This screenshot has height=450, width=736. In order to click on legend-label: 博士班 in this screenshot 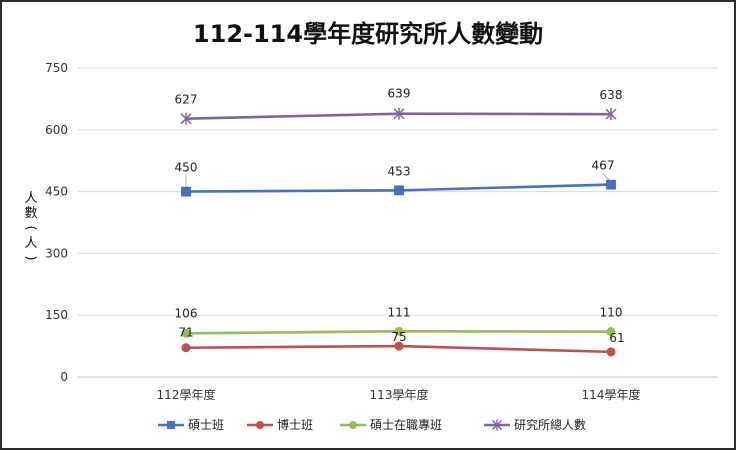, I will do `click(295, 424)`.